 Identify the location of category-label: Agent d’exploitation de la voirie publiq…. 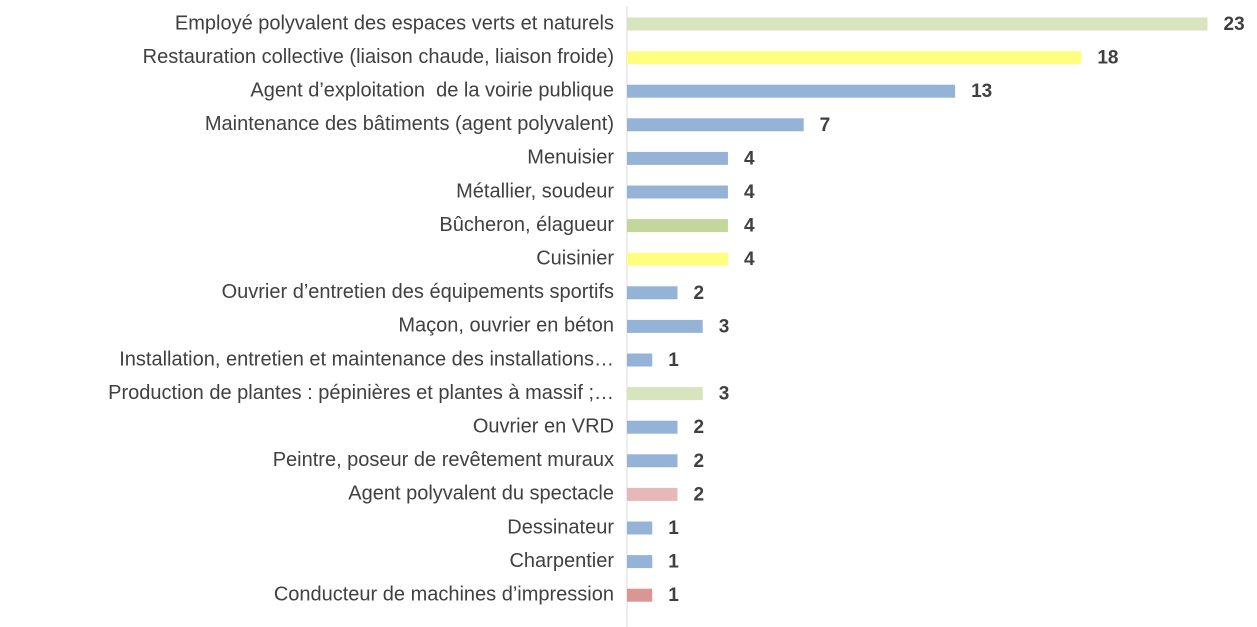
(432, 90).